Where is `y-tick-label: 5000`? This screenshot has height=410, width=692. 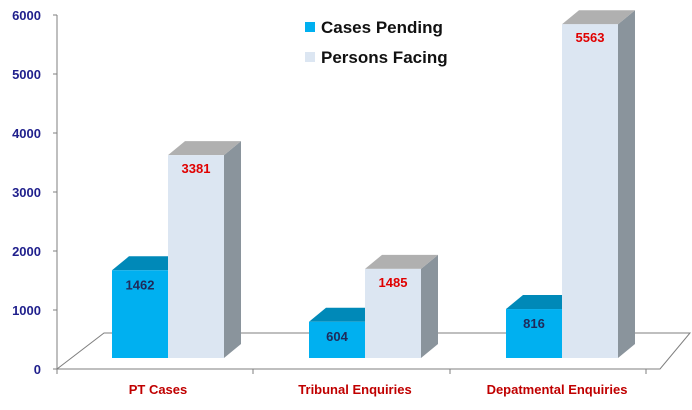 y-tick-label: 5000 is located at coordinates (26, 74).